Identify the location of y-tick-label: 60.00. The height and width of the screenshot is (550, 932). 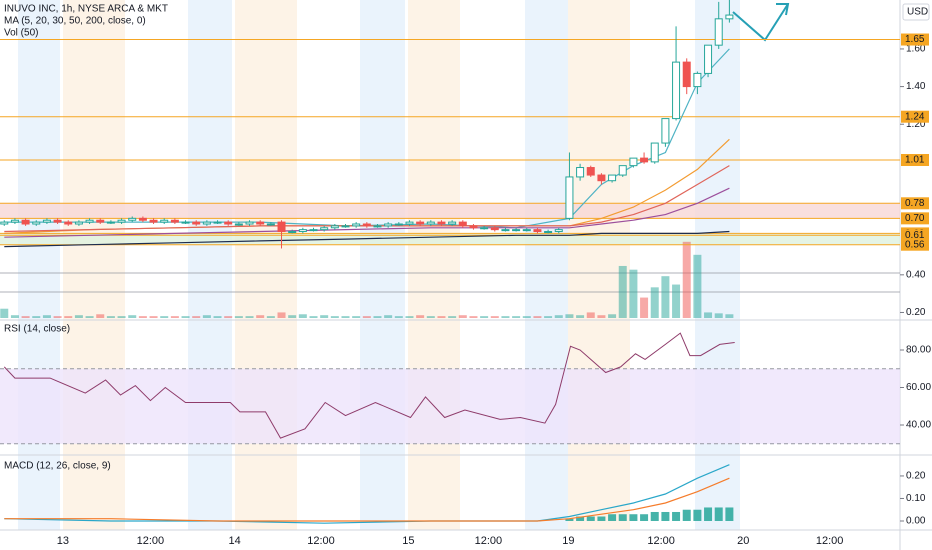
(918, 387).